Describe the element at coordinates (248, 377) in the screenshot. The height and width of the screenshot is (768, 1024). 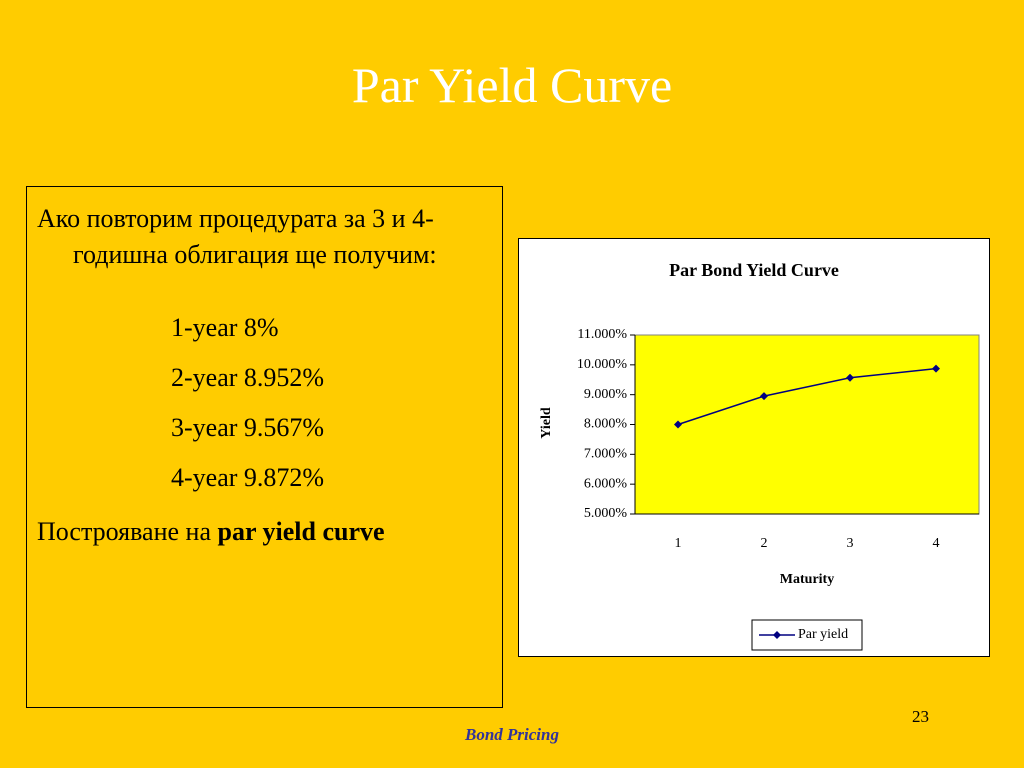
I see `yield-item: 2-year 8.952%` at that location.